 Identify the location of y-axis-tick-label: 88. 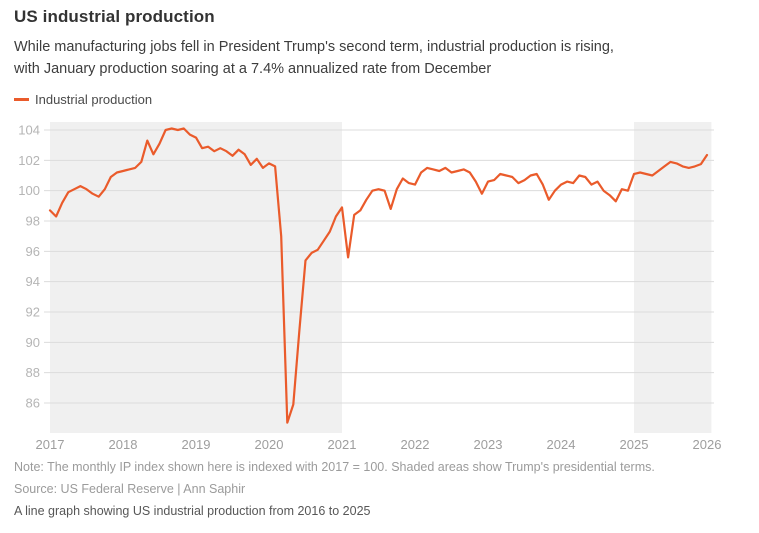
(33, 372).